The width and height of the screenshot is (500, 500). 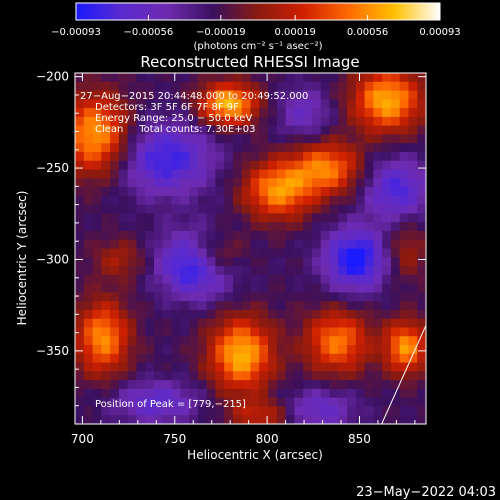 I want to click on annotation-energy: Energy Range: 25.0 − 50.0 keV, so click(x=173, y=118).